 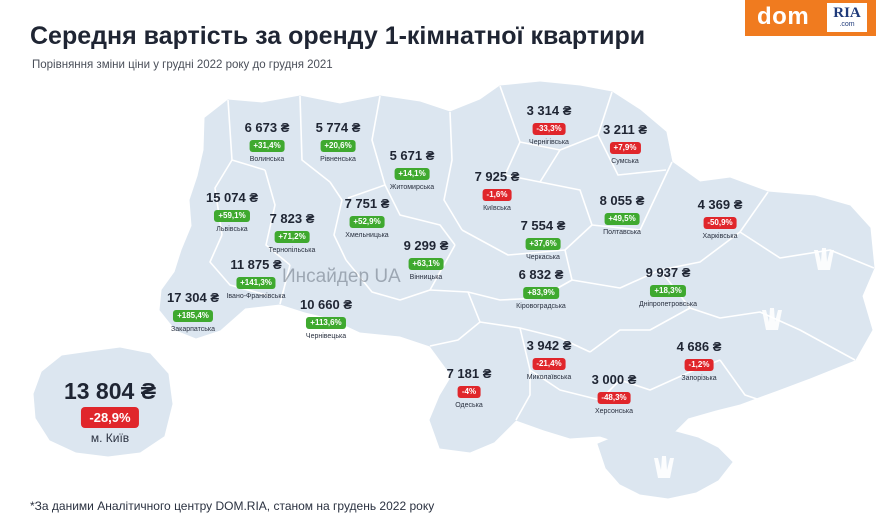 I want to click on kyiv-name: м. Київ, so click(x=110, y=438).